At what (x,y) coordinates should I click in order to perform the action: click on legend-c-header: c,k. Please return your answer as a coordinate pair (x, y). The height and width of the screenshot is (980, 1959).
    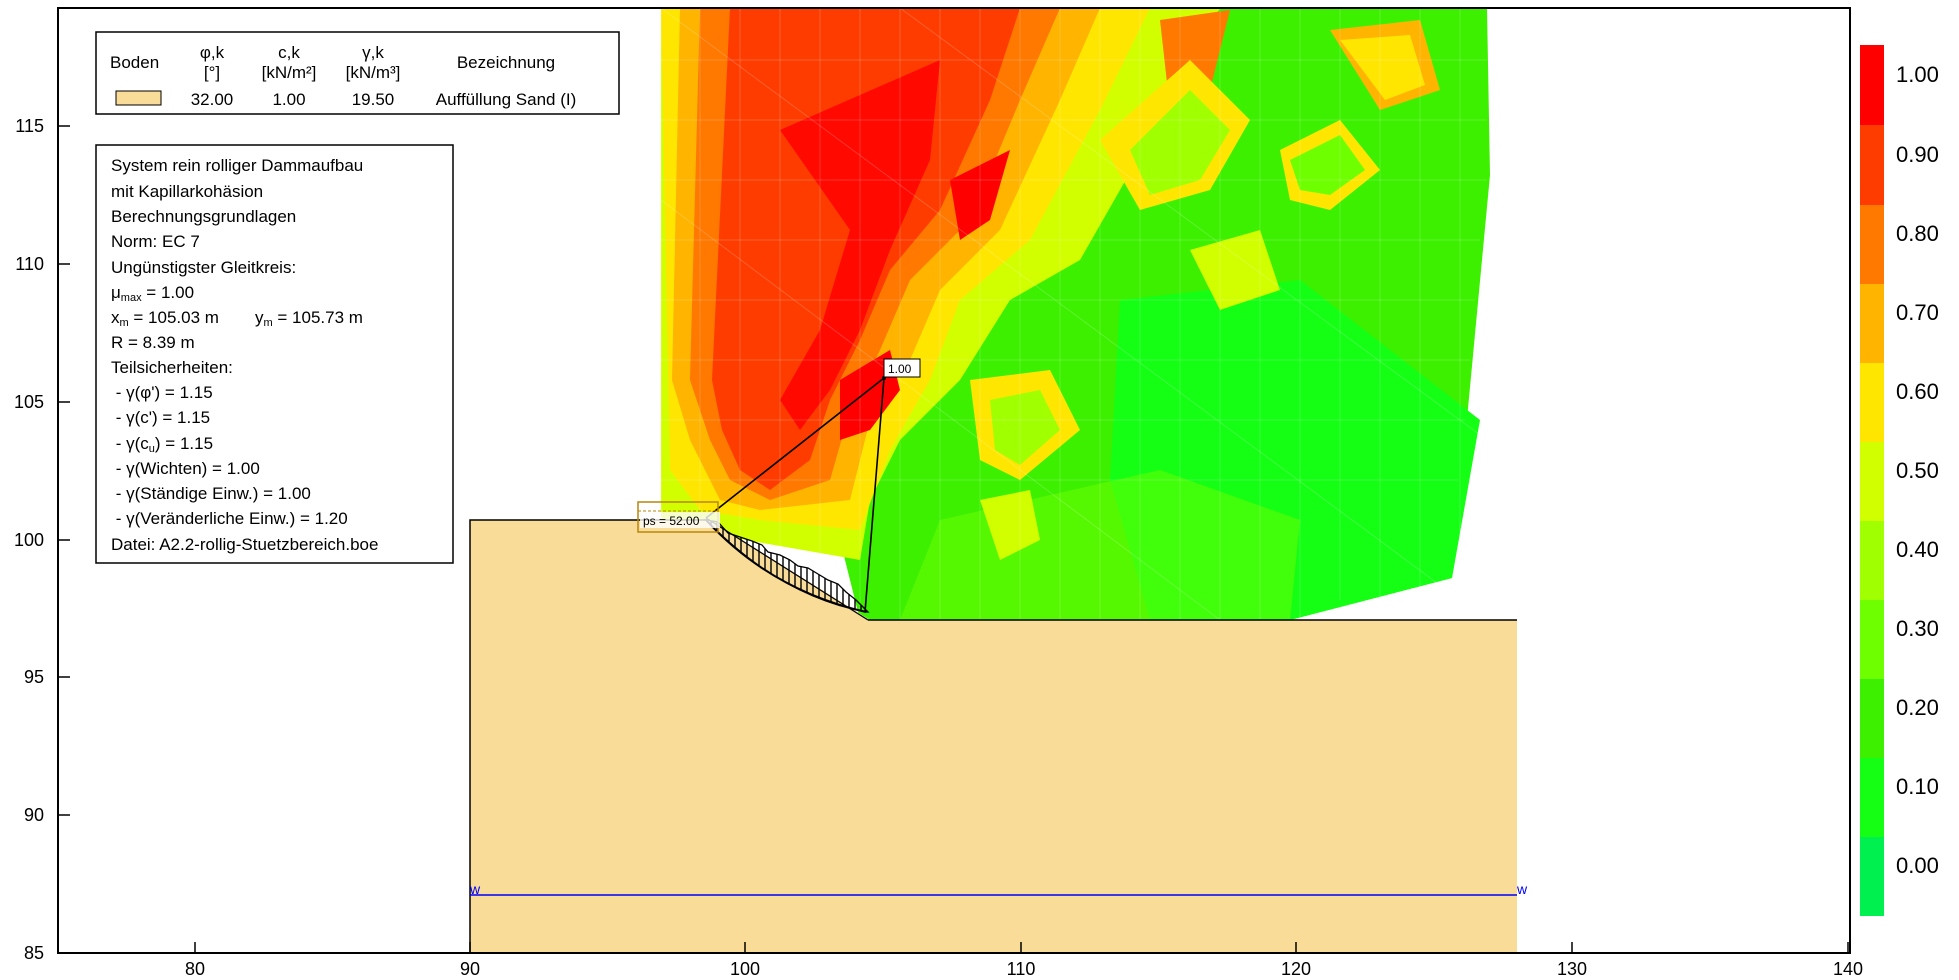
    Looking at the image, I should click on (289, 52).